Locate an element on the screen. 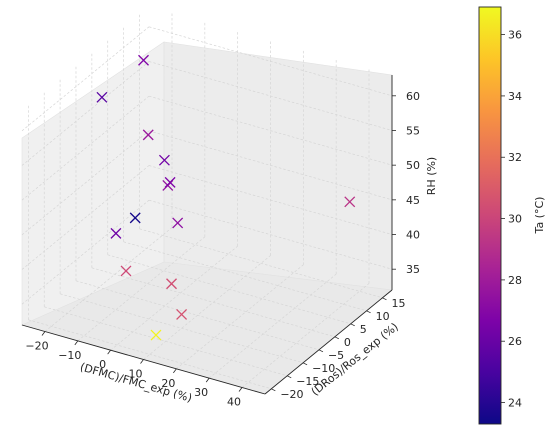 The image size is (550, 436). z-axis-label: RH (%) is located at coordinates (431, 176).